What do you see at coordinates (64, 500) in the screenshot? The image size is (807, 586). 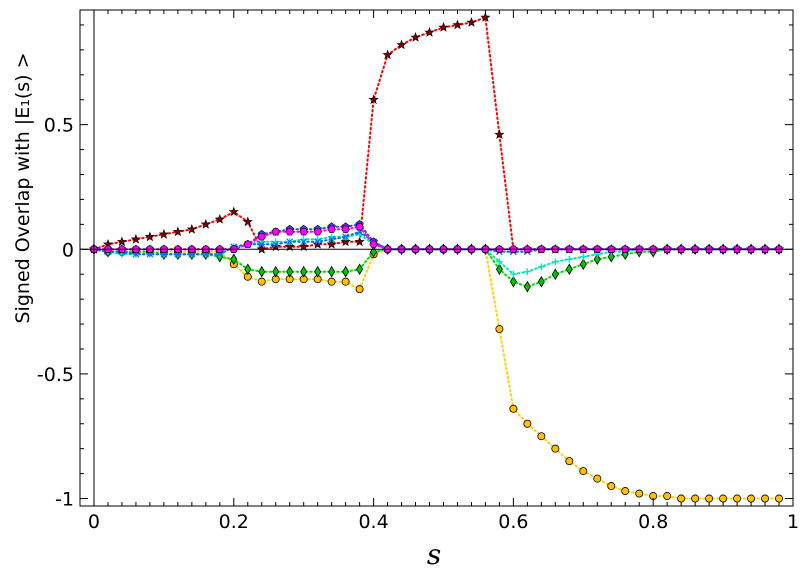 I see `y-tick-label: -1` at bounding box center [64, 500].